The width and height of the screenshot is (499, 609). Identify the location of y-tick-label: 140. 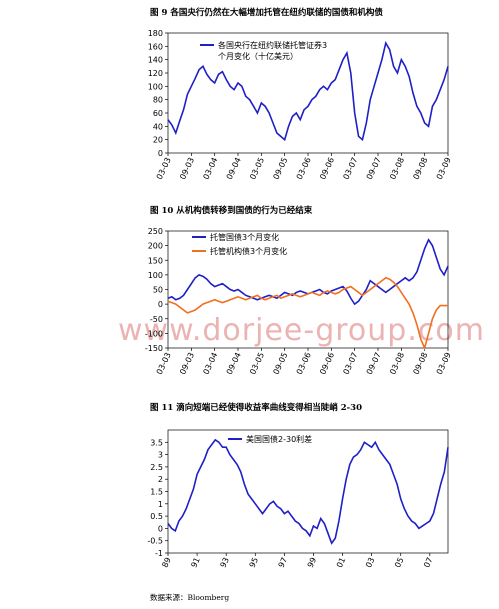
(155, 60).